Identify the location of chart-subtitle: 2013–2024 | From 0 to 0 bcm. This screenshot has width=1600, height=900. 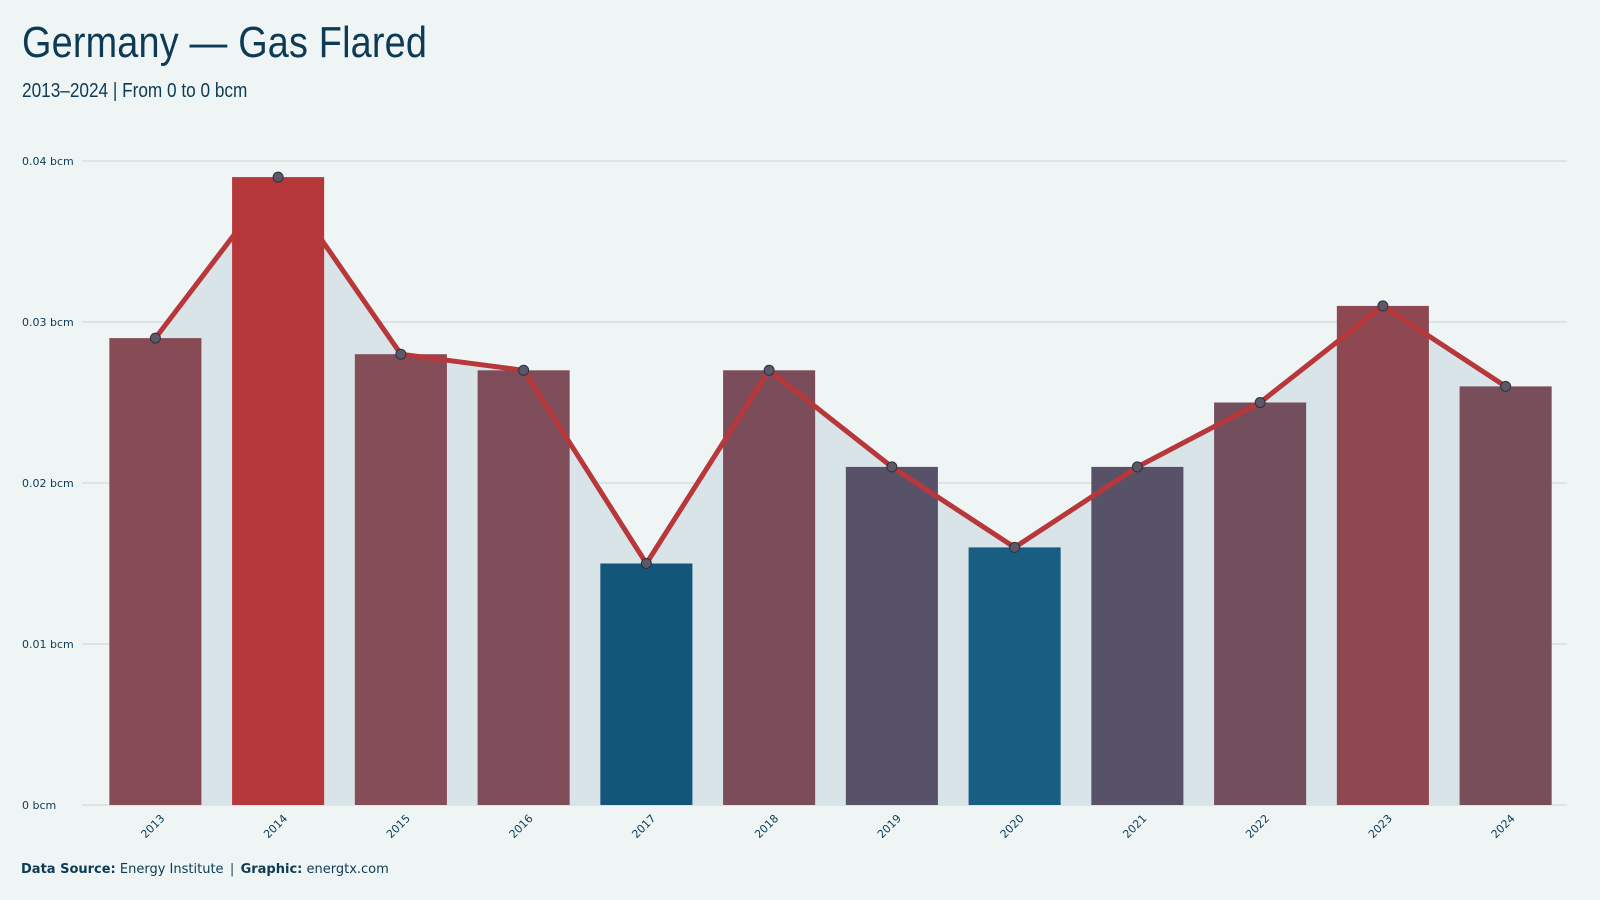
(135, 91).